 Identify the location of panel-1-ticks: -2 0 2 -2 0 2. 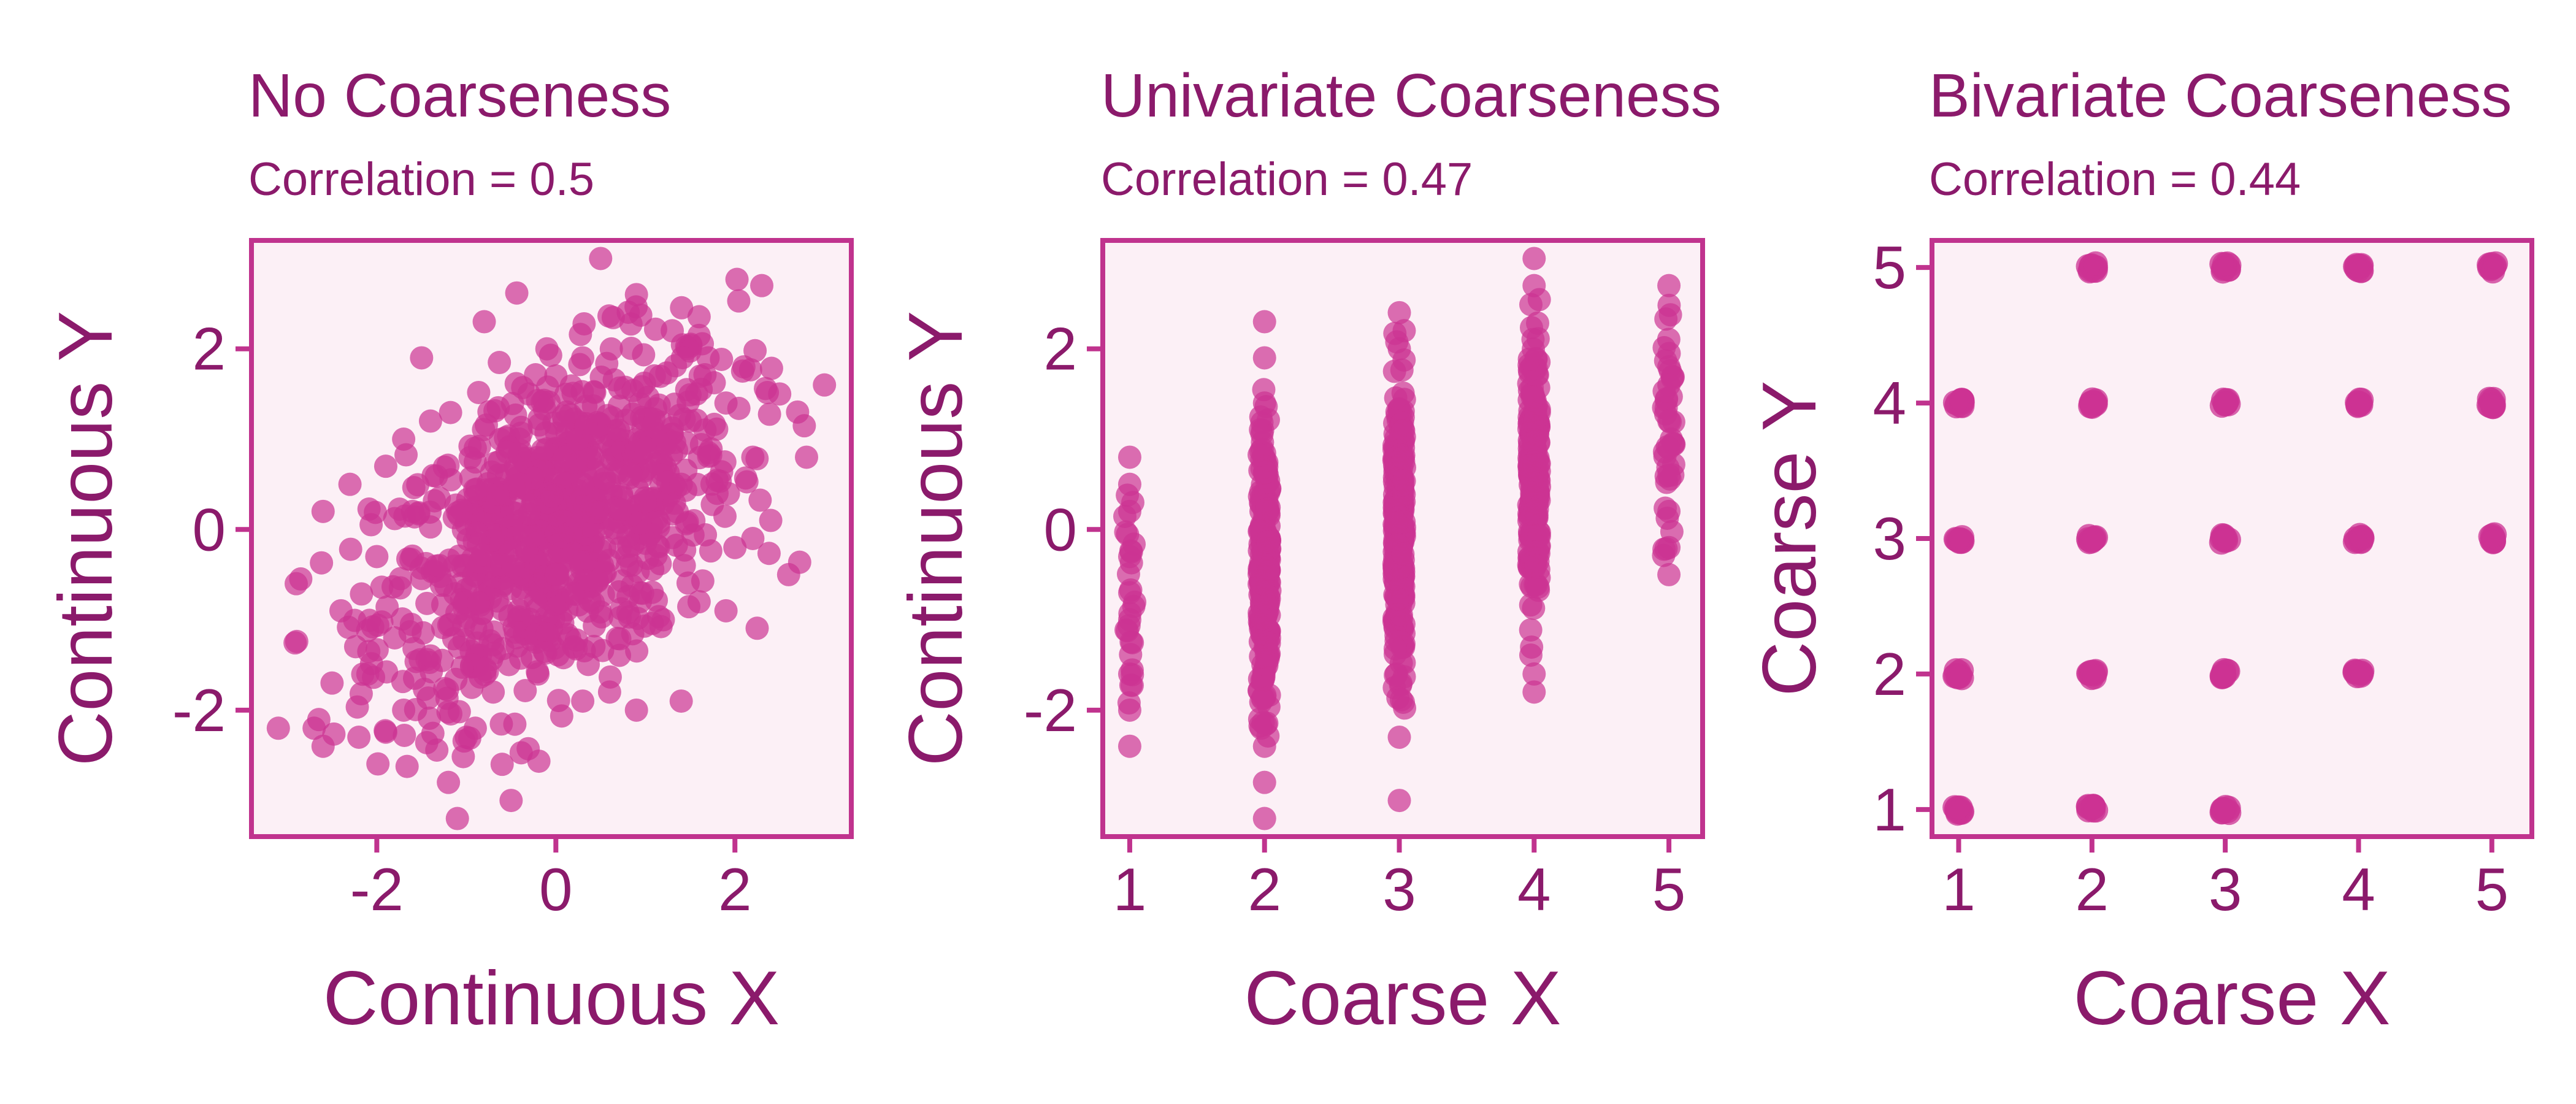
(462, 619).